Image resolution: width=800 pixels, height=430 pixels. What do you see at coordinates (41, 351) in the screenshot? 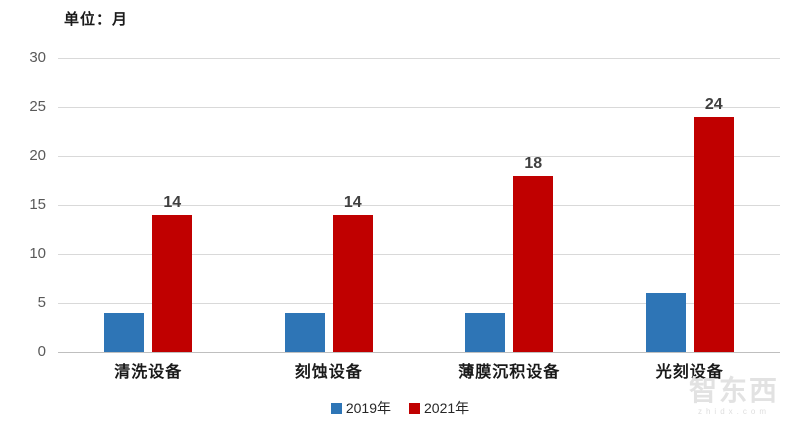
I see `y-tick-label: 0` at bounding box center [41, 351].